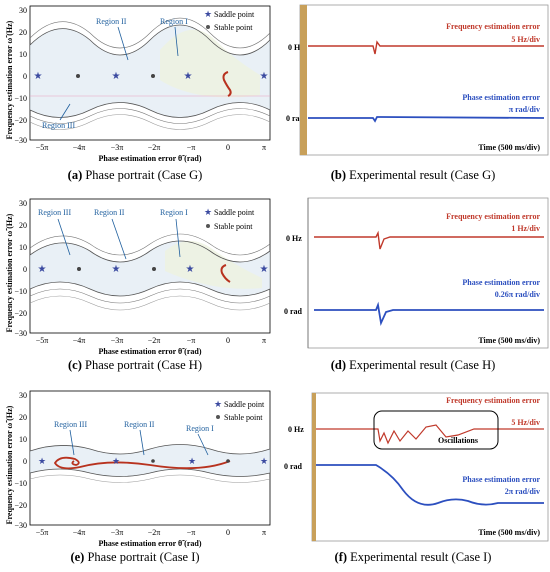 Image resolution: width=550 pixels, height=572 pixels. I want to click on caption-text: Phase portrait (Case I), so click(142, 557).